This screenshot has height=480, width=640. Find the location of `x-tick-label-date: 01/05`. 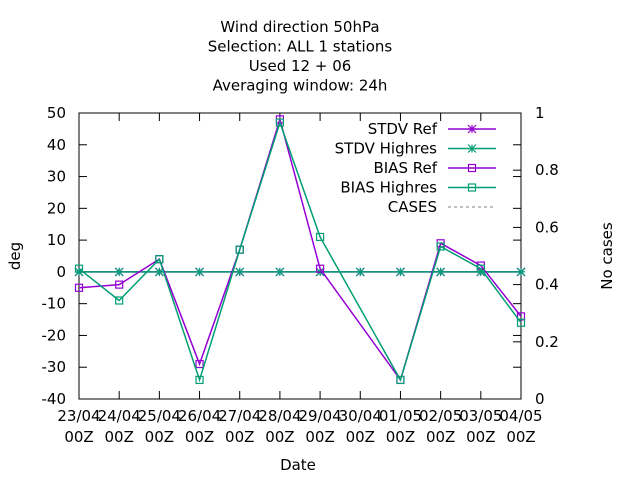

x-tick-label-date: 01/05 is located at coordinates (400, 416).